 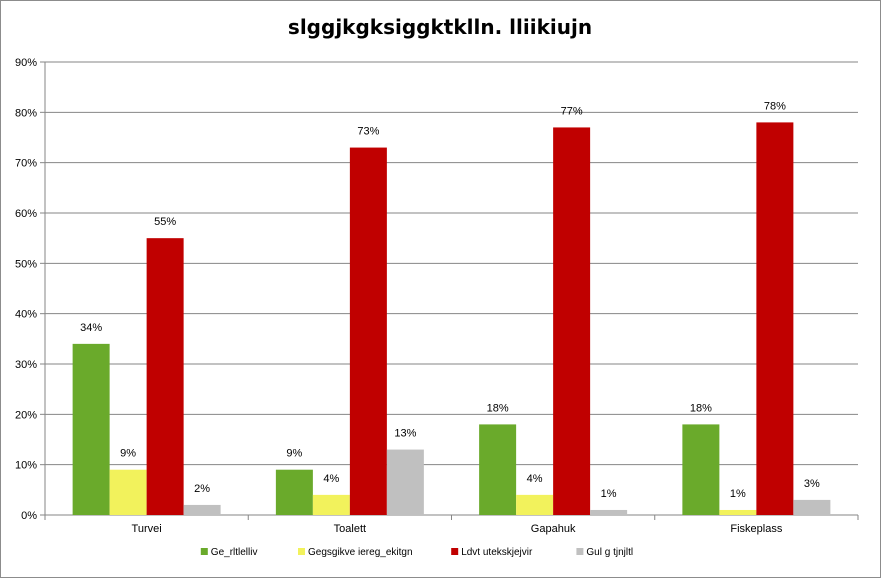 I want to click on y-tick-label: 80%, so click(x=26, y=113).